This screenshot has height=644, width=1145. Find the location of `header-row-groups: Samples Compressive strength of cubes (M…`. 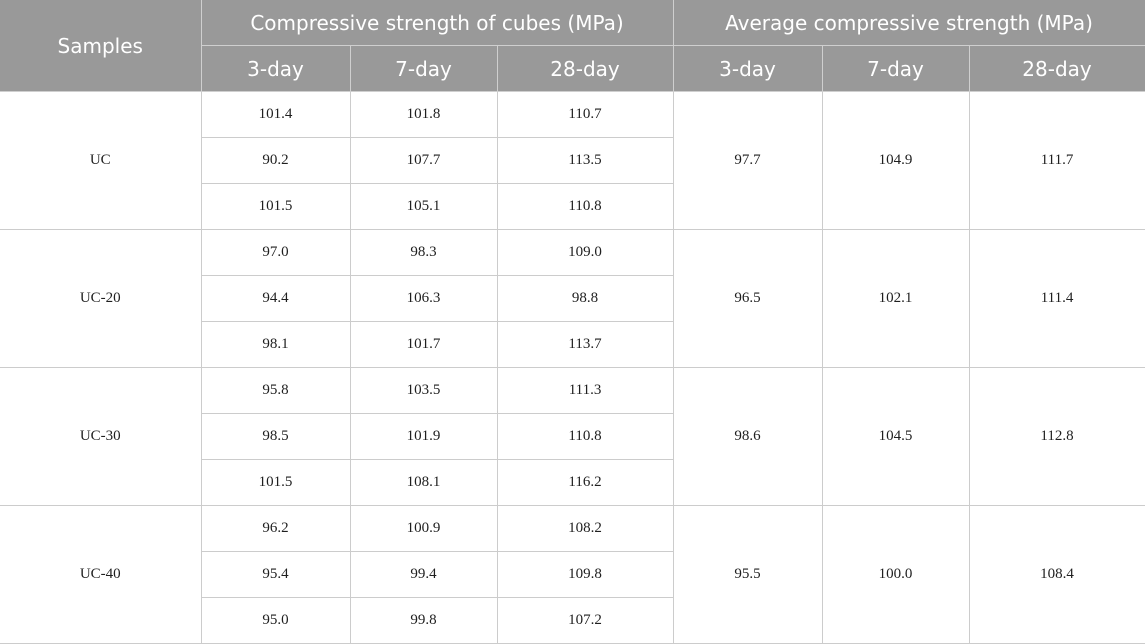

header-row-groups: Samples Compressive strength of cubes (M… is located at coordinates (572, 46).